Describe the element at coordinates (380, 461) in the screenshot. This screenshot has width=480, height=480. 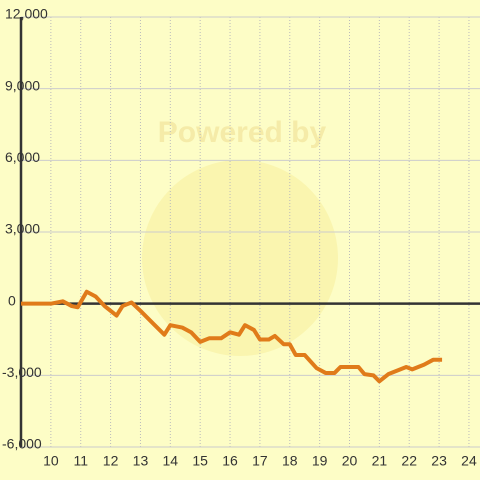
I see `x-tick-label: 21` at that location.